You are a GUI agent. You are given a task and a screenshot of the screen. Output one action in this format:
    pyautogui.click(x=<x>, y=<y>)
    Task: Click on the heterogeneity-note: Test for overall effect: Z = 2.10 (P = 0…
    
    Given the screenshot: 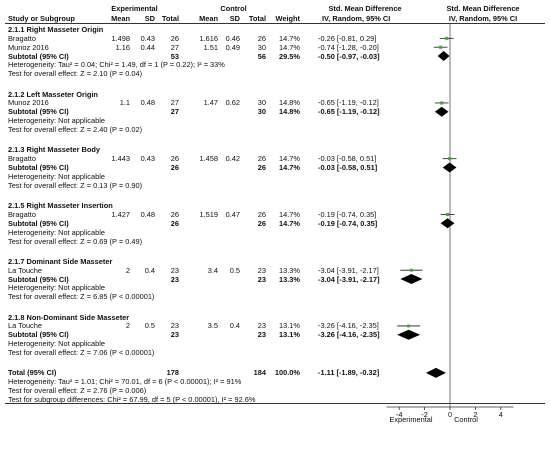 What is the action you would take?
    pyautogui.click(x=75, y=74)
    